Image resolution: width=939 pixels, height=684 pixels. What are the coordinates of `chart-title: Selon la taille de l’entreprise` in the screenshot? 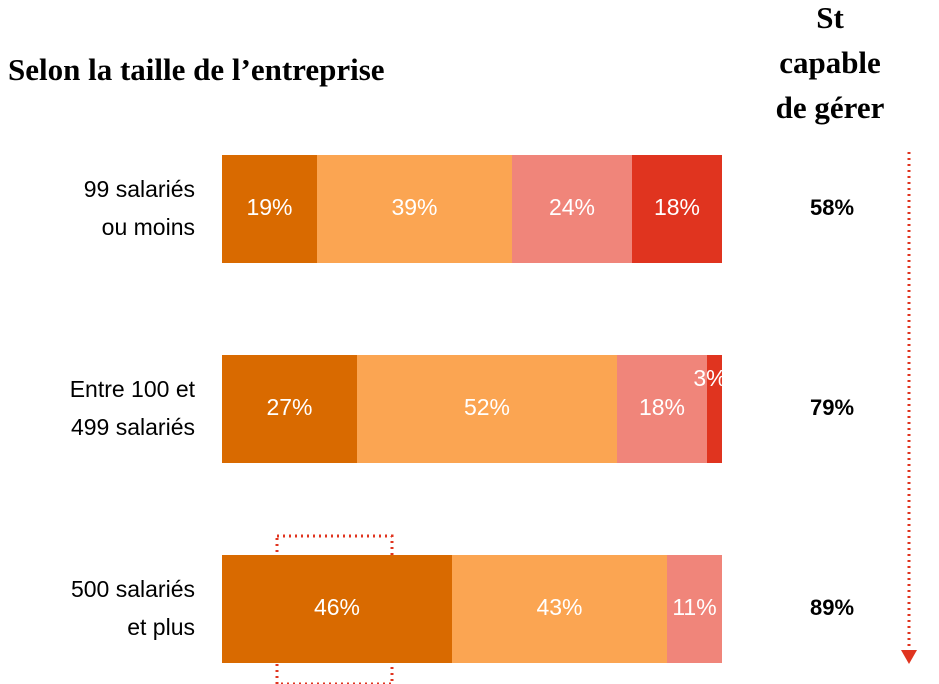 It's located at (196, 69).